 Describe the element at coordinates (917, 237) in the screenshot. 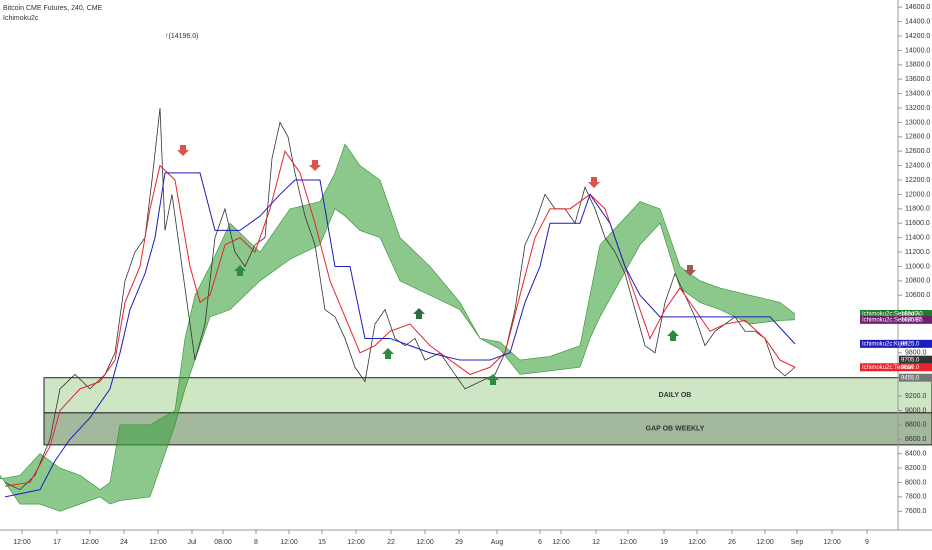

I see `y-tick-label: 11400.0` at that location.